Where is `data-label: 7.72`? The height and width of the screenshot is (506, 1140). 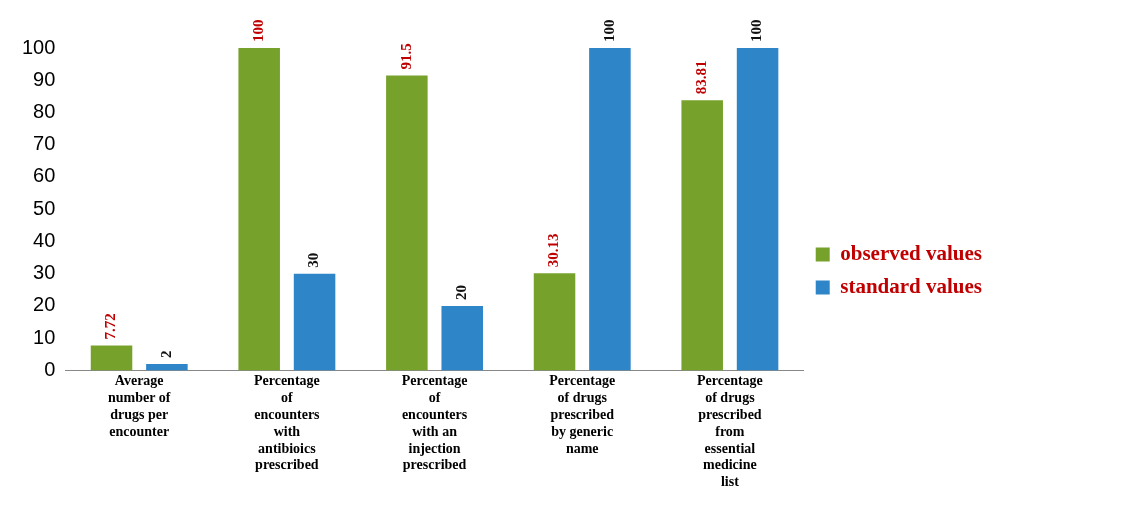 data-label: 7.72 is located at coordinates (110, 326).